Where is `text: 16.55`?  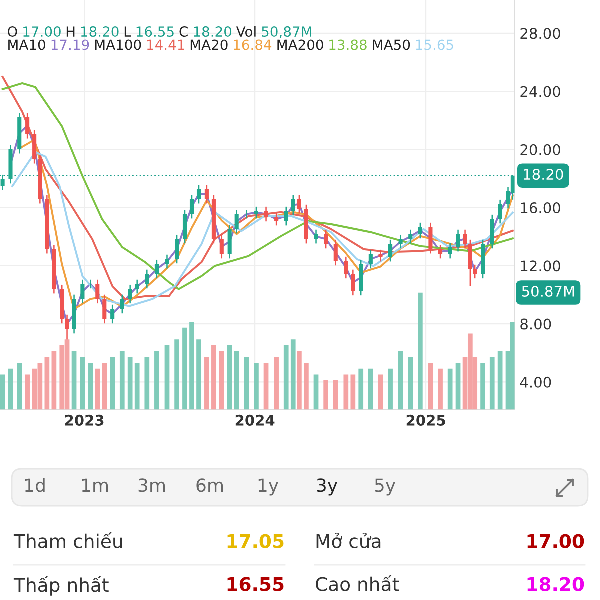
text: 16.55 is located at coordinates (256, 584).